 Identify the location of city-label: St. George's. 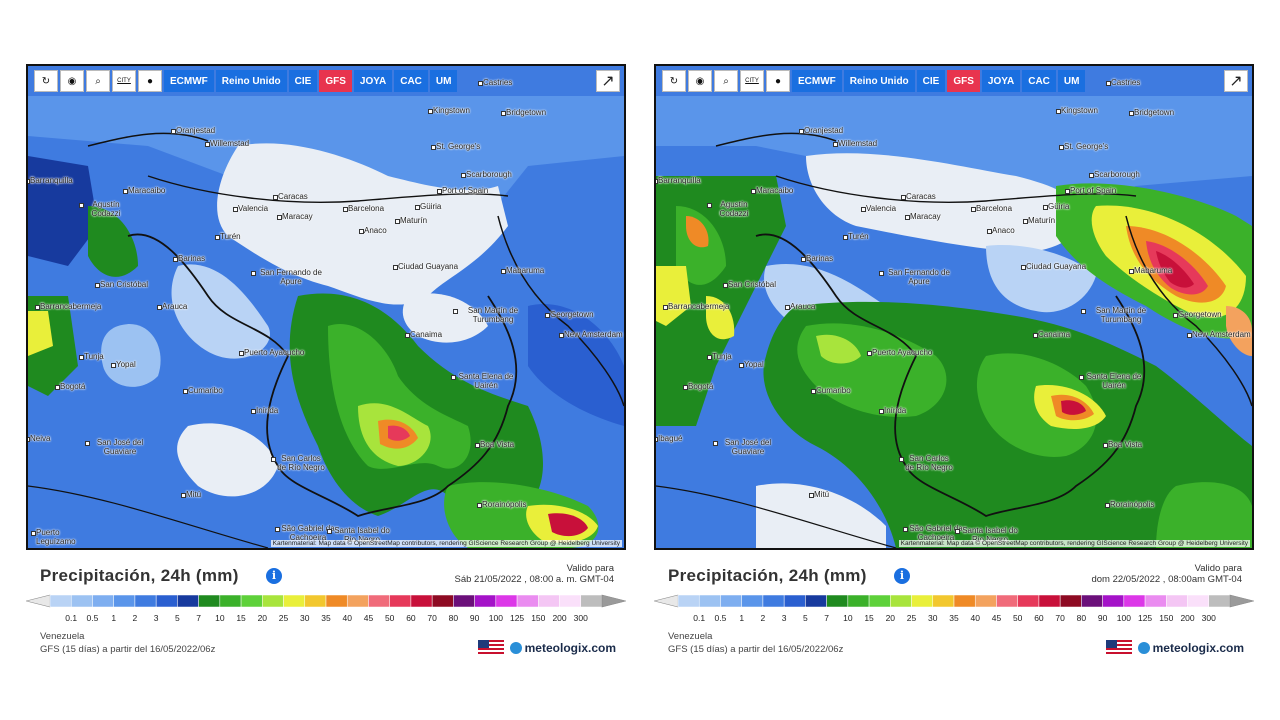
(455, 146).